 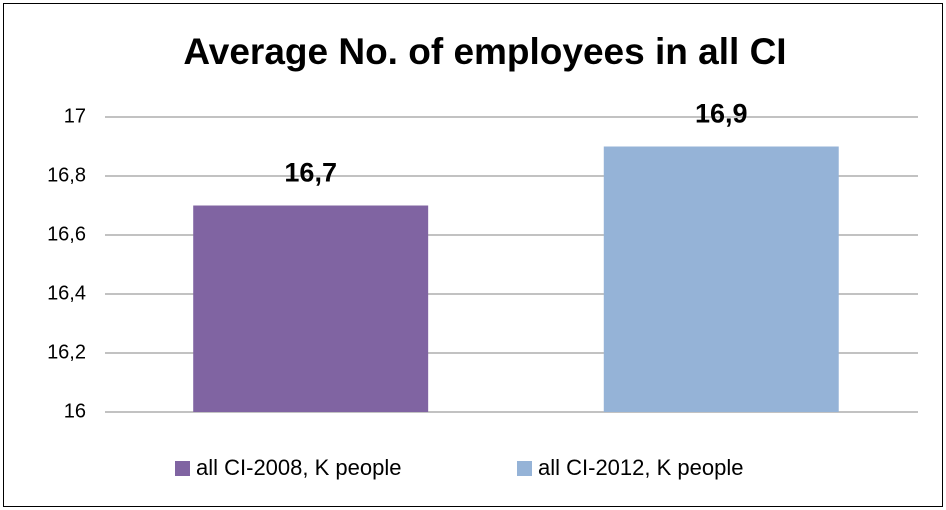 I want to click on legend-label: all CI-2008, K people, so click(x=298, y=467).